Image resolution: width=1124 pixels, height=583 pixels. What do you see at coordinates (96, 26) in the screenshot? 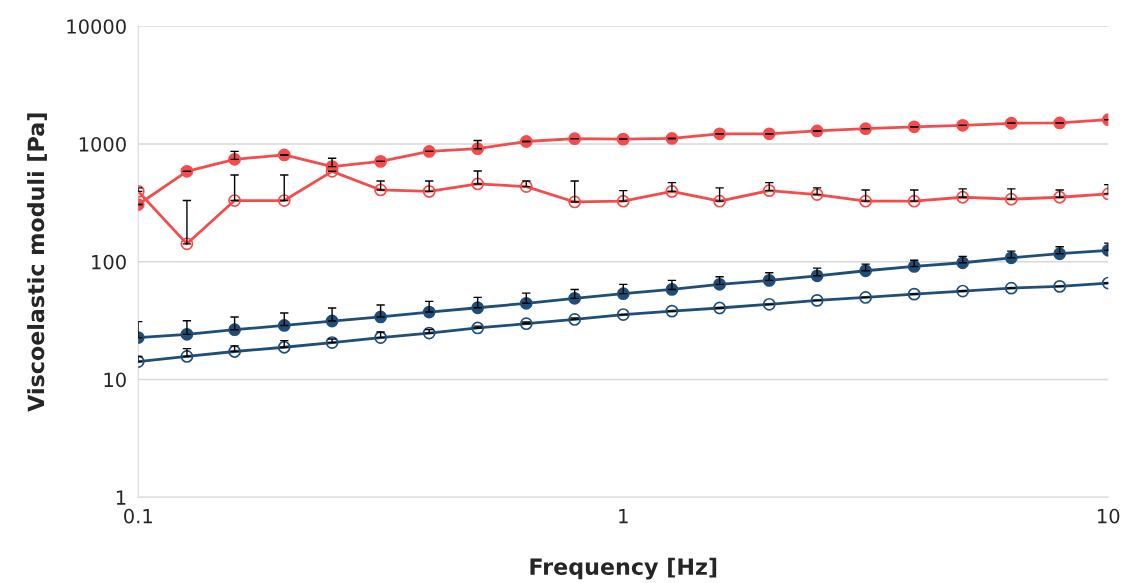
I see `y-tick-label: 10000` at bounding box center [96, 26].